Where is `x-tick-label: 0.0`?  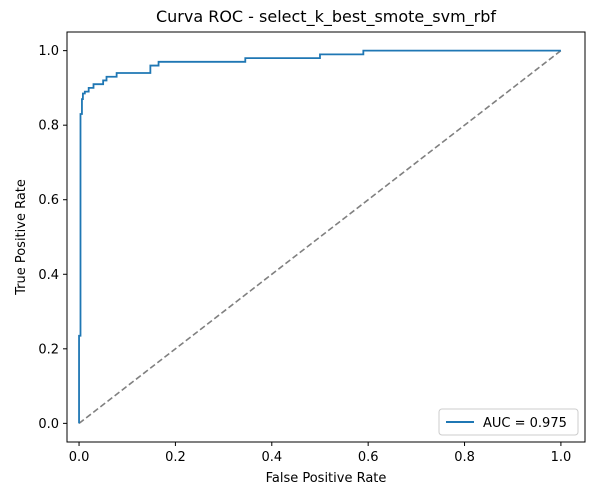 x-tick-label: 0.0 is located at coordinates (79, 457).